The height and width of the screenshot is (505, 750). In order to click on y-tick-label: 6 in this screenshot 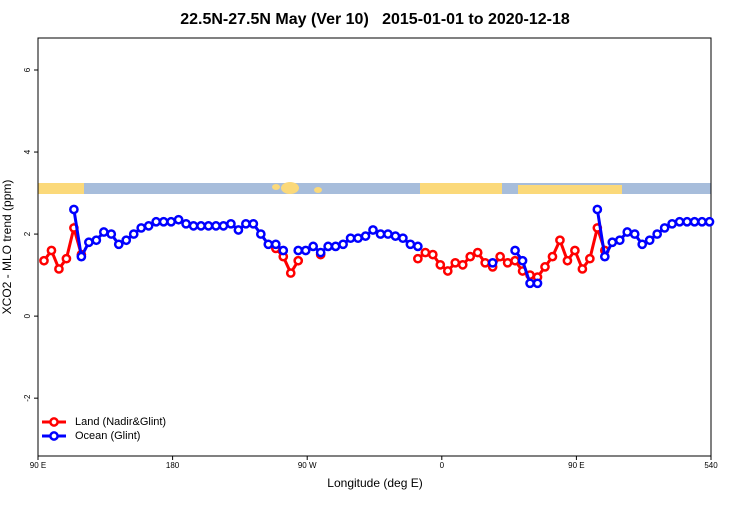, I will do `click(27, 69)`.